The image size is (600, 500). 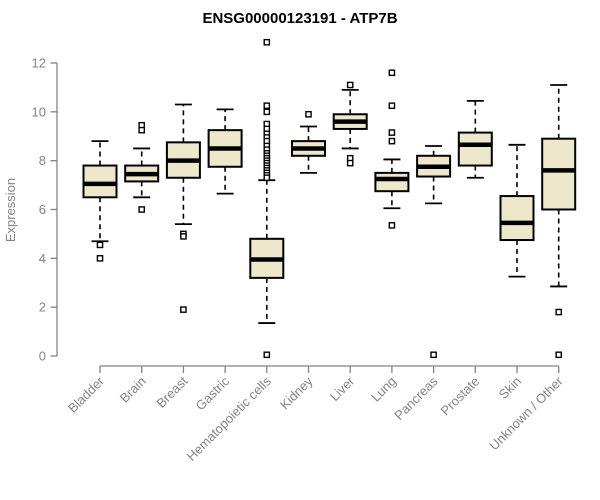 I want to click on y-axis-label: Expression, so click(x=10, y=210).